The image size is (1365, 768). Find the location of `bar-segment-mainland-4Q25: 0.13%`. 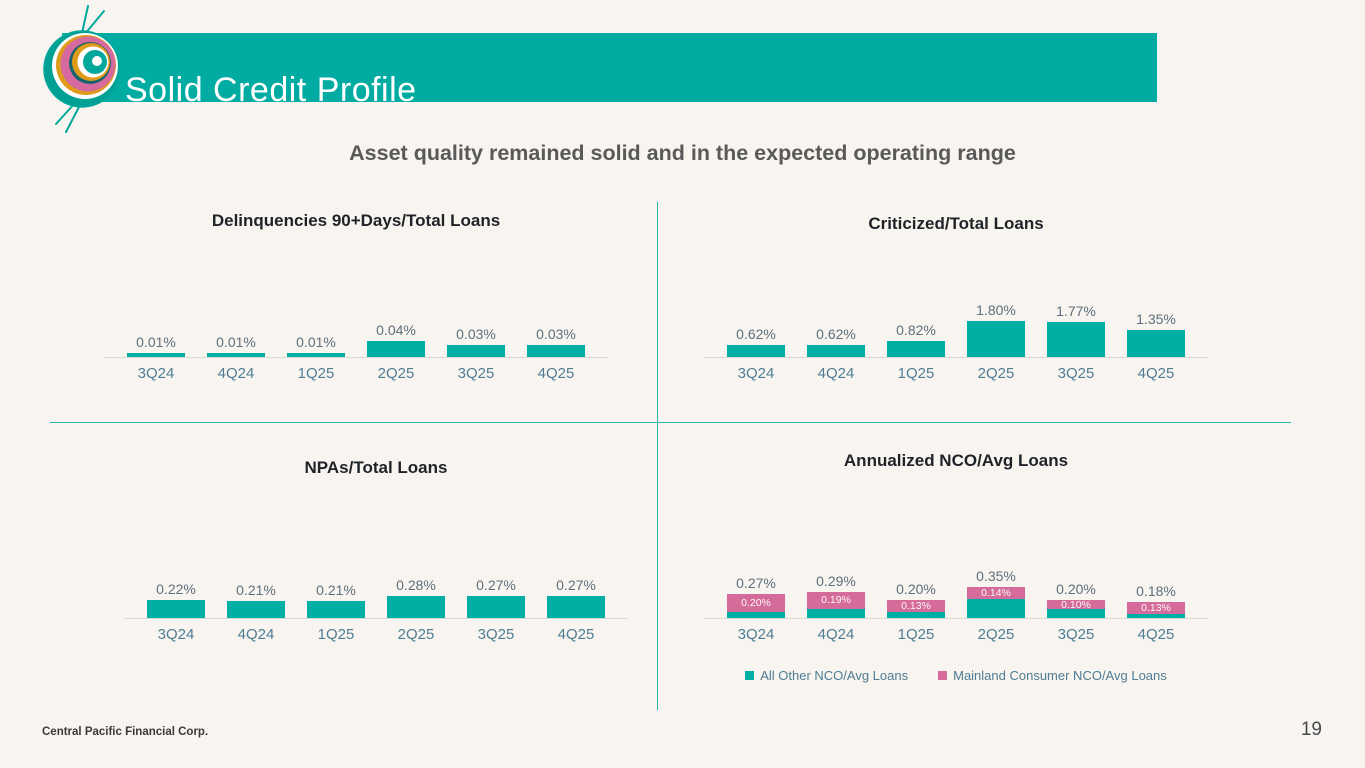

bar-segment-mainland-4Q25: 0.13% is located at coordinates (1156, 607).